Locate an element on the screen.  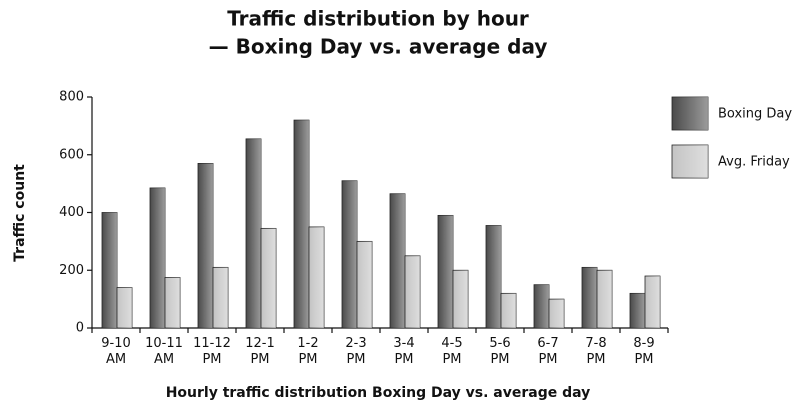
y-tick-label: 600 is located at coordinates (71, 154).